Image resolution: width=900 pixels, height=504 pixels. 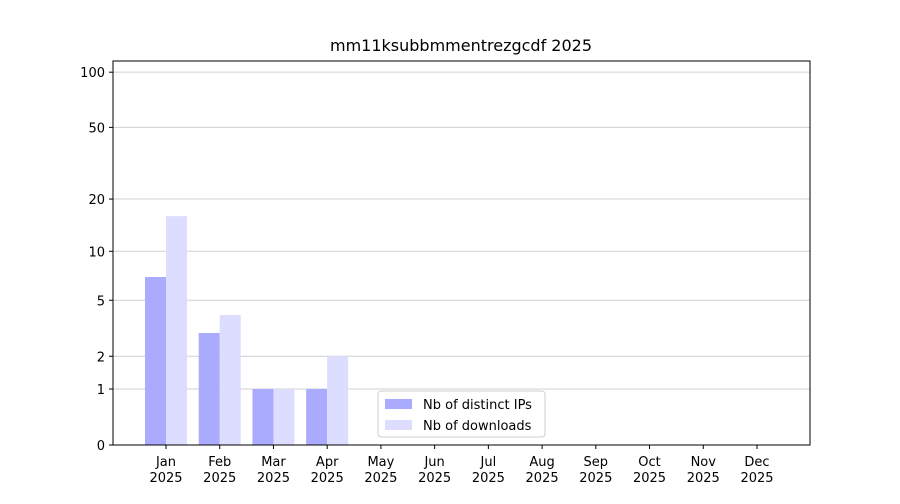 I want to click on x-tick-label: Dec 2025, so click(x=756, y=470).